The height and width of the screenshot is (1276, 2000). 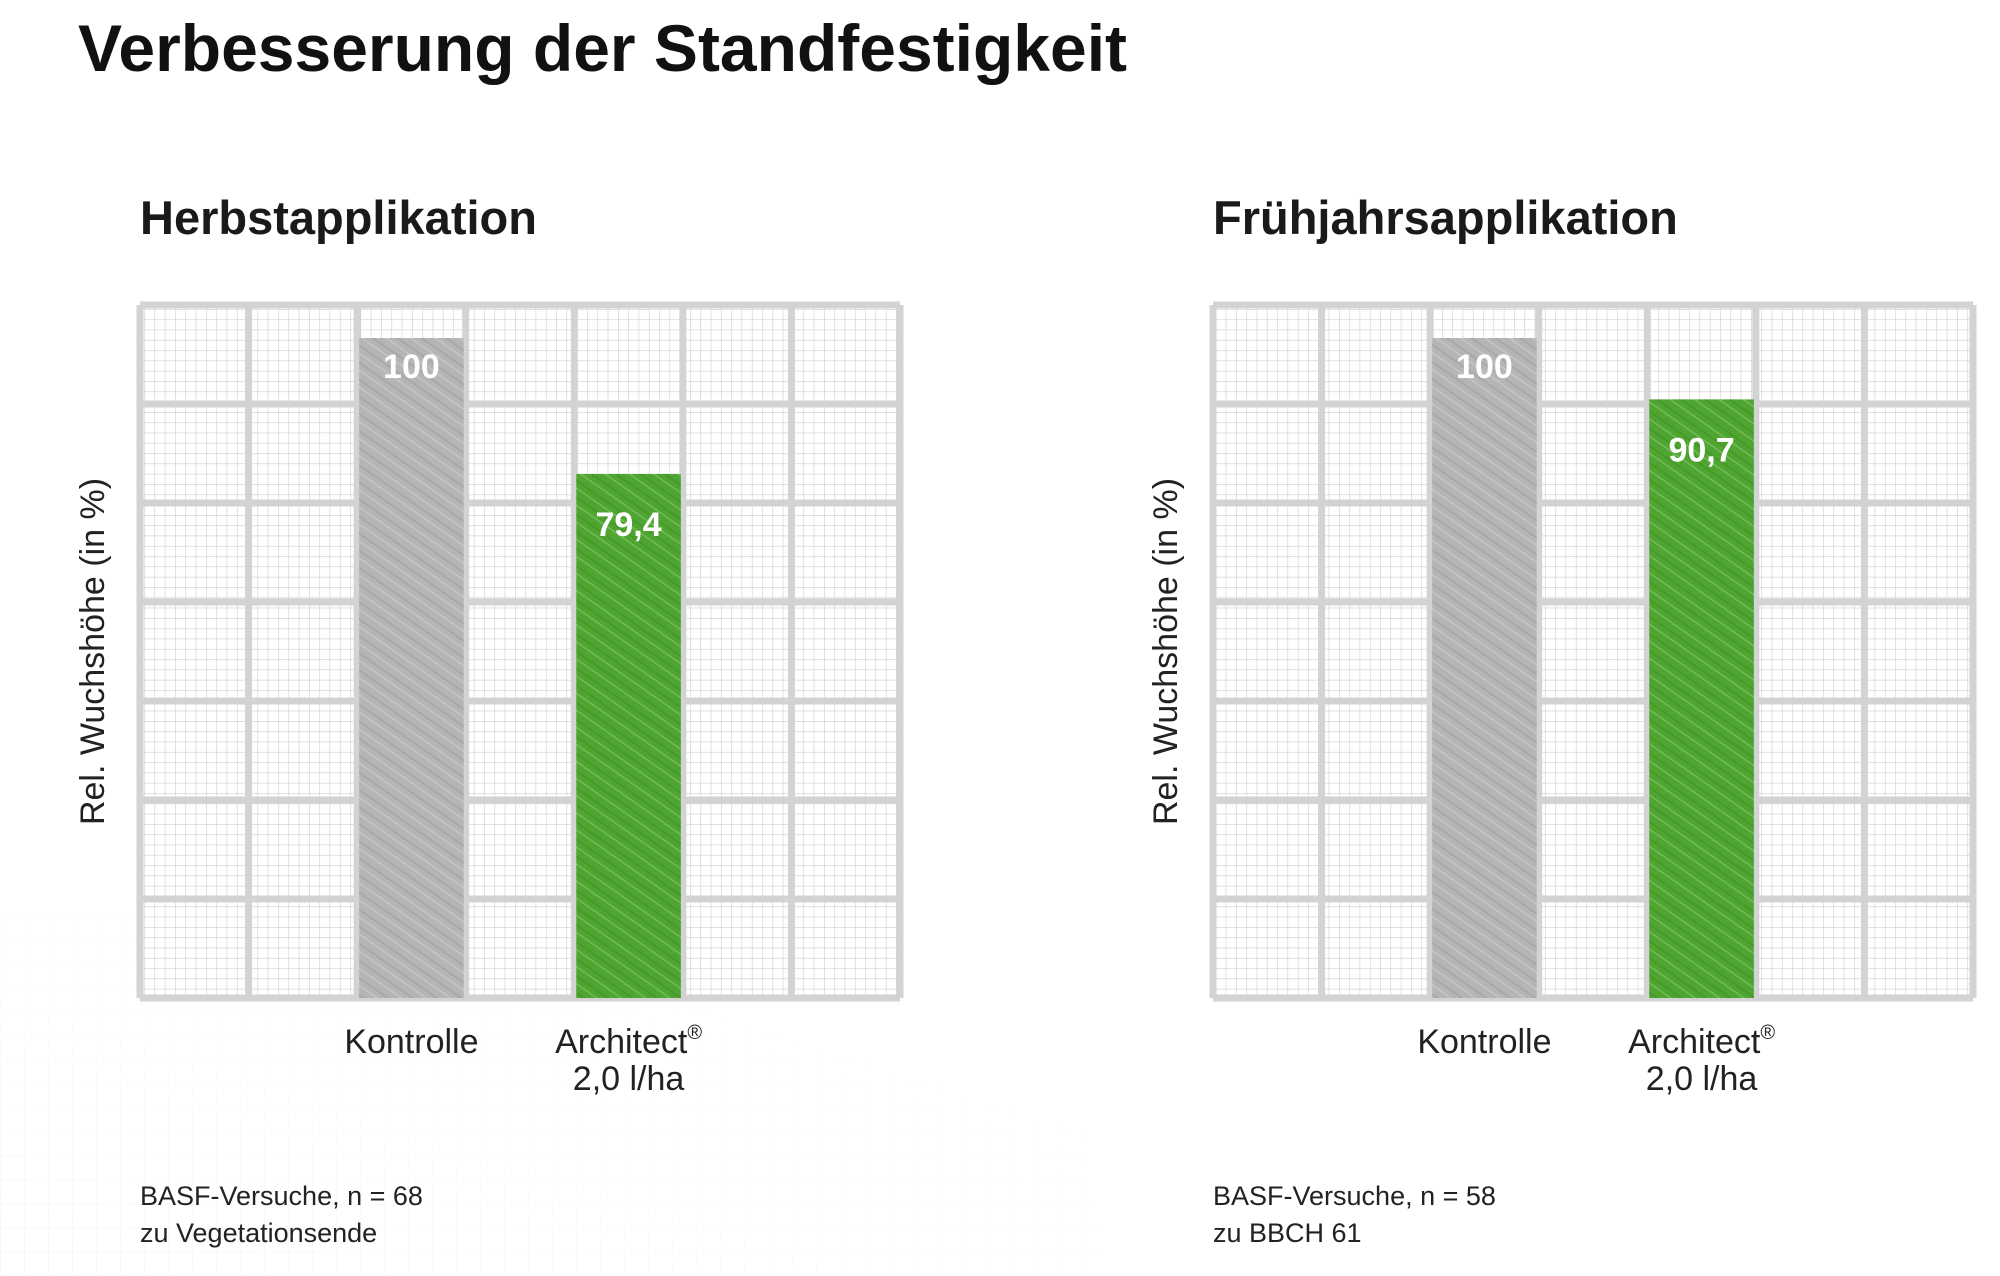 I want to click on data-label: 90,7, so click(x=1701, y=450).